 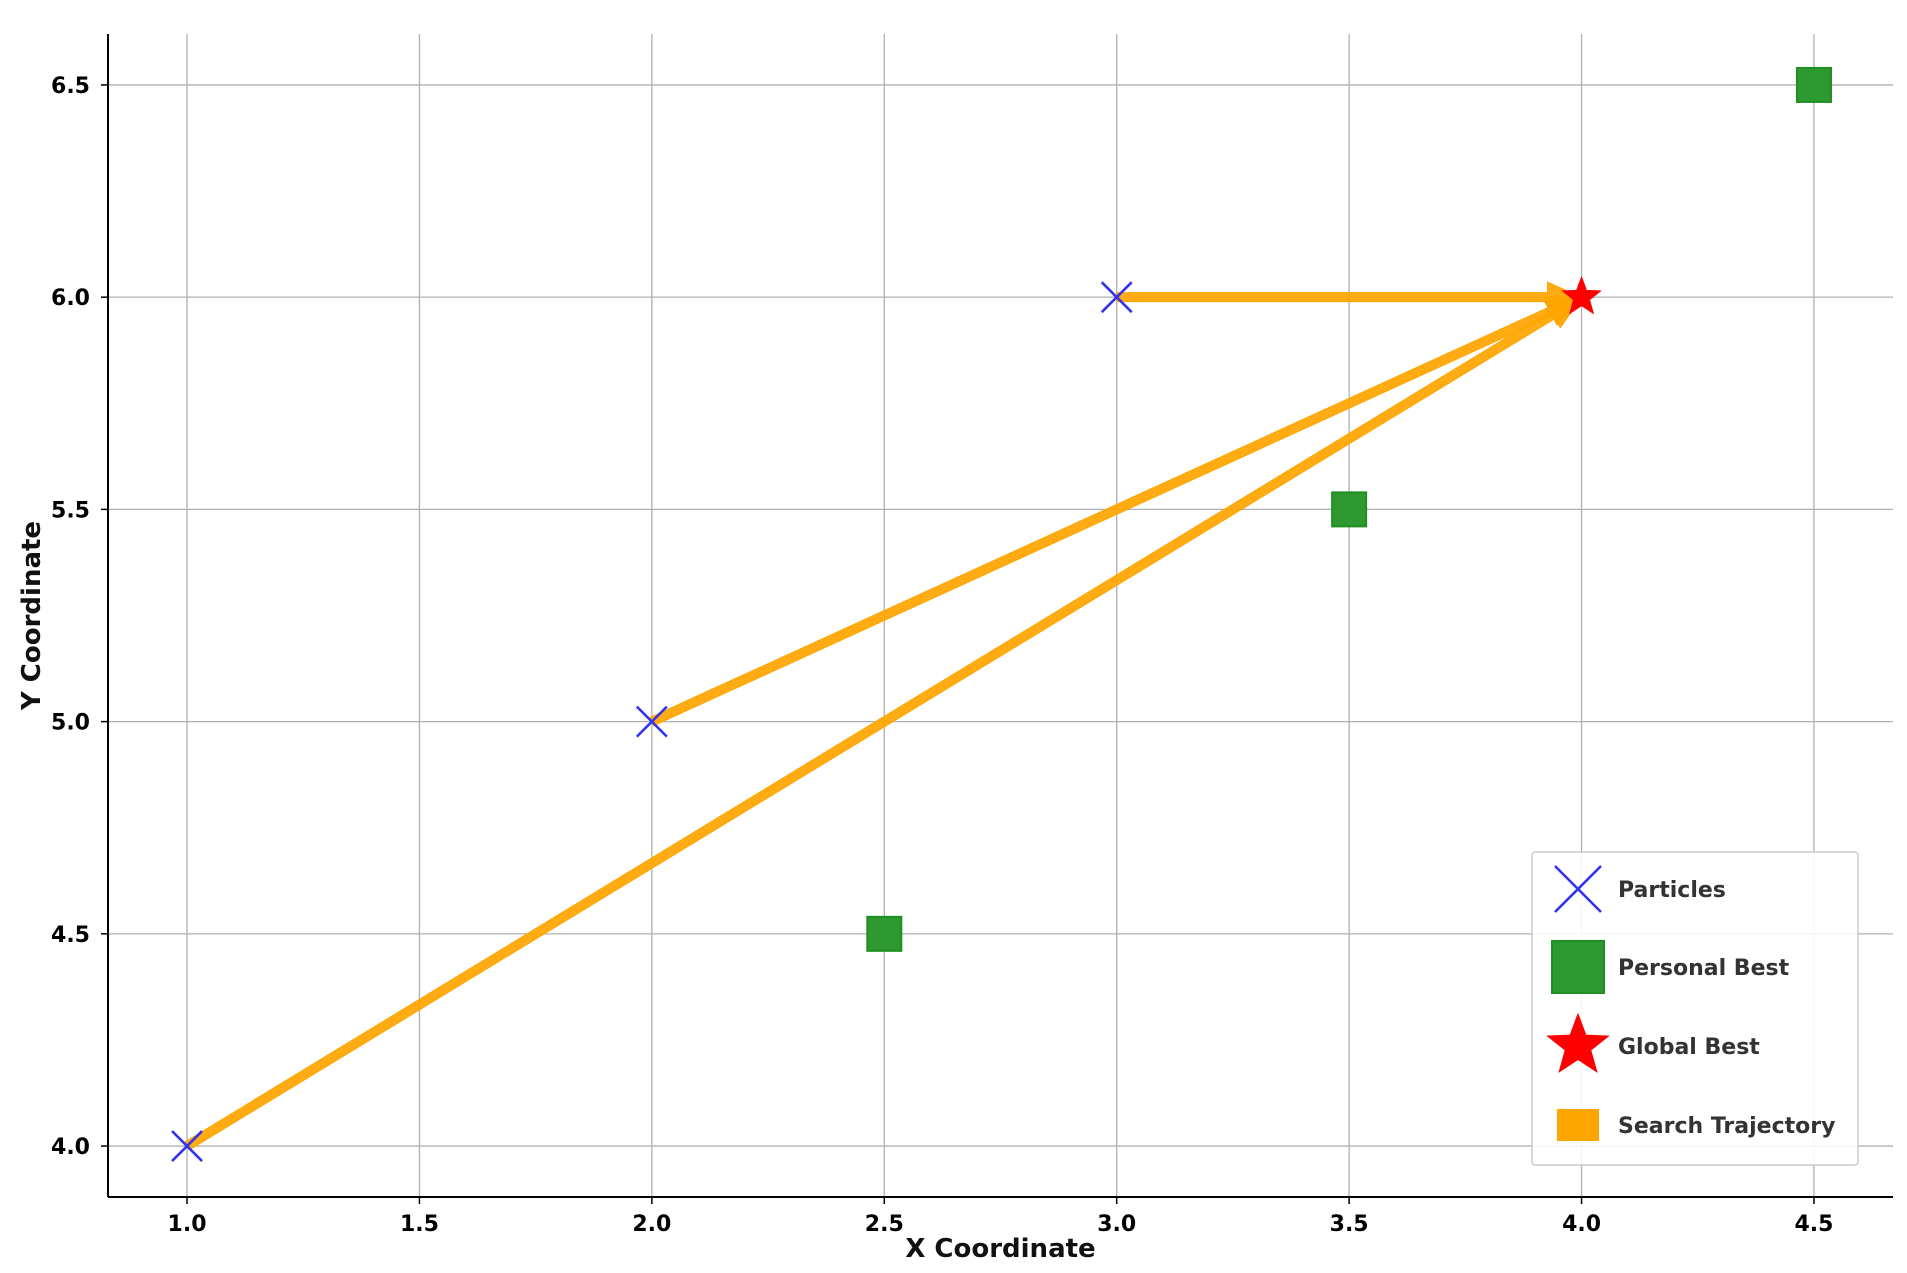 I want to click on legend-box, so click(x=1695, y=1008).